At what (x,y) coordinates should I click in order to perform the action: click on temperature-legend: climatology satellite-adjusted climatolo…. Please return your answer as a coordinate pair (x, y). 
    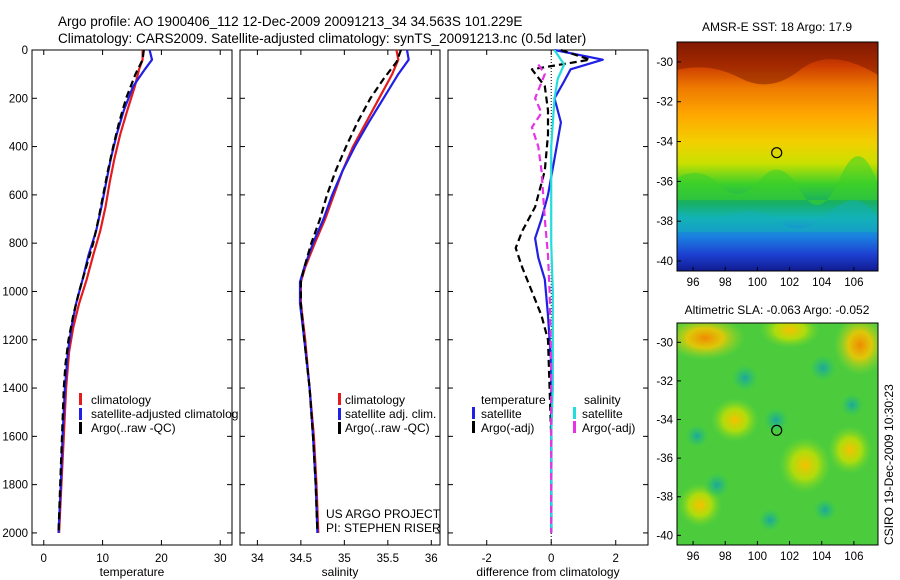
    Looking at the image, I should click on (158, 414).